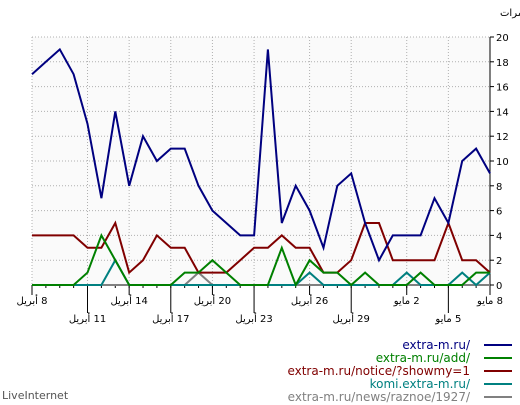  What do you see at coordinates (436, 345) in the screenshot?
I see `legend-label: extra-m.ru/` at bounding box center [436, 345].